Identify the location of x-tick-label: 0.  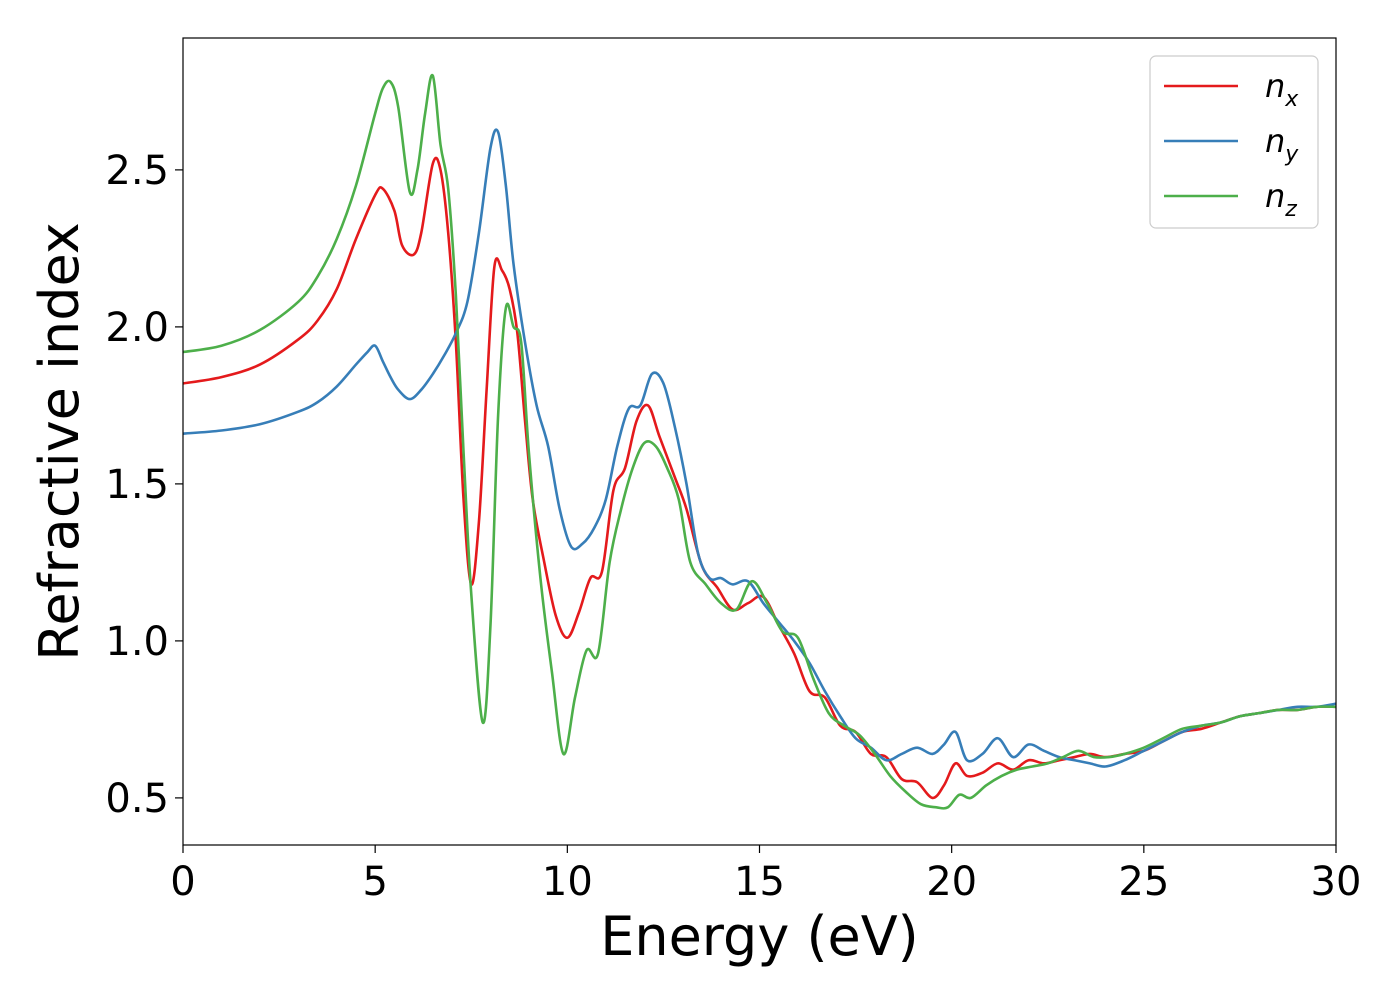
(182, 882).